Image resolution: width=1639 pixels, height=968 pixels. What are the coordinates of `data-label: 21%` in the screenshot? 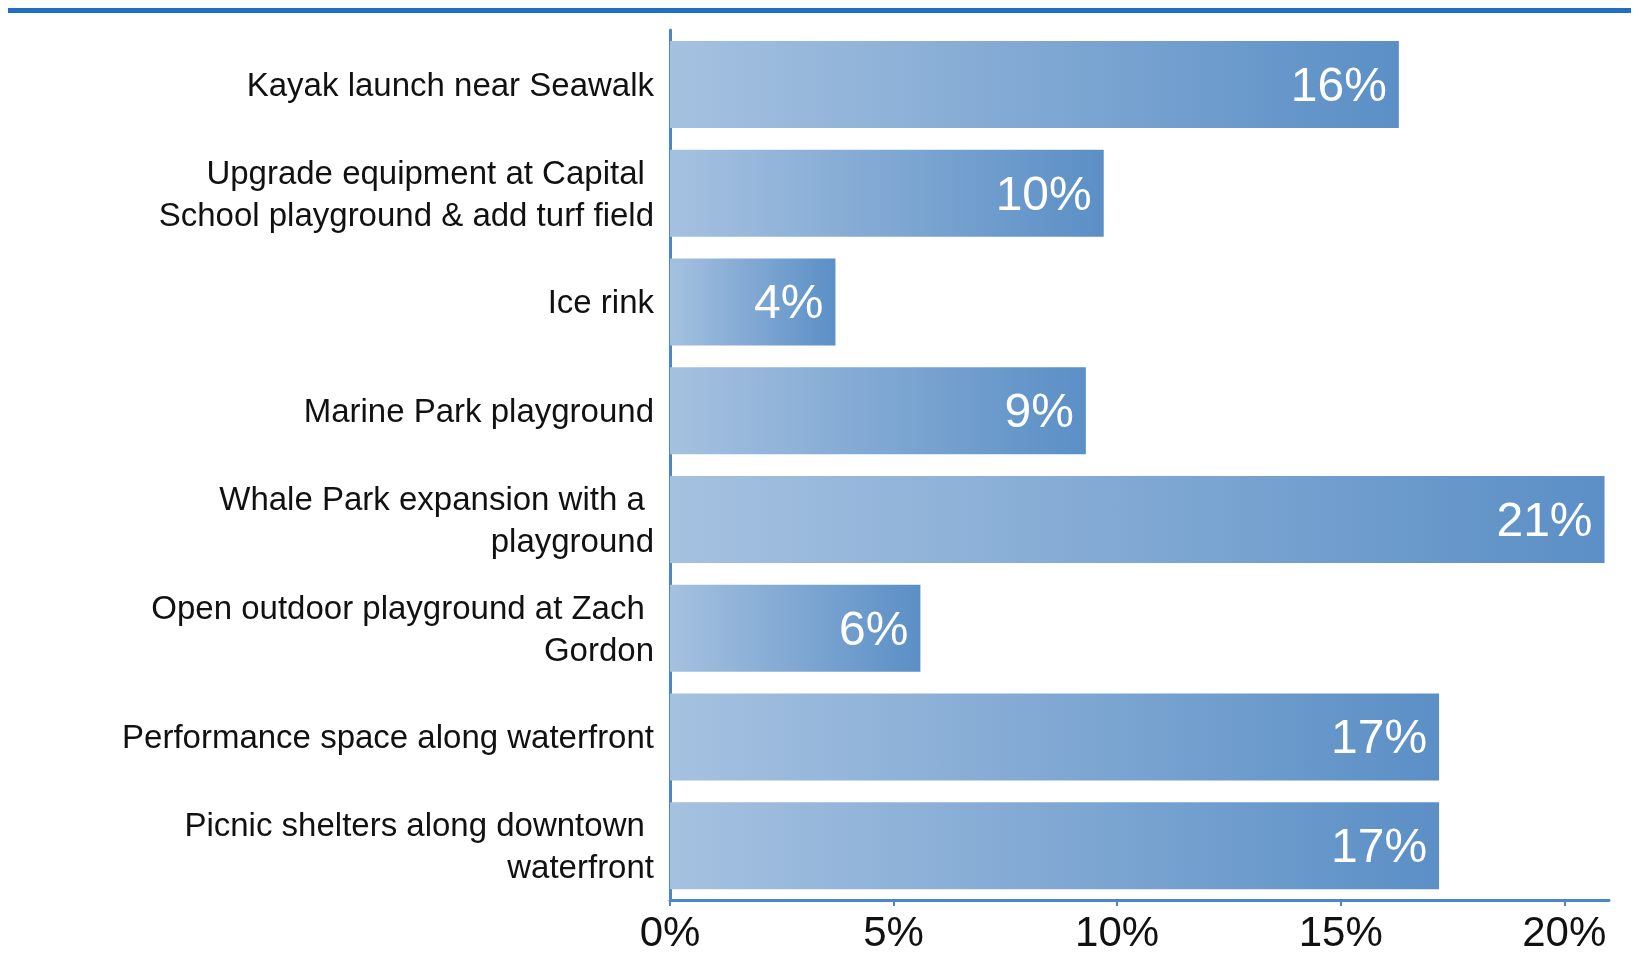 It's located at (1544, 519).